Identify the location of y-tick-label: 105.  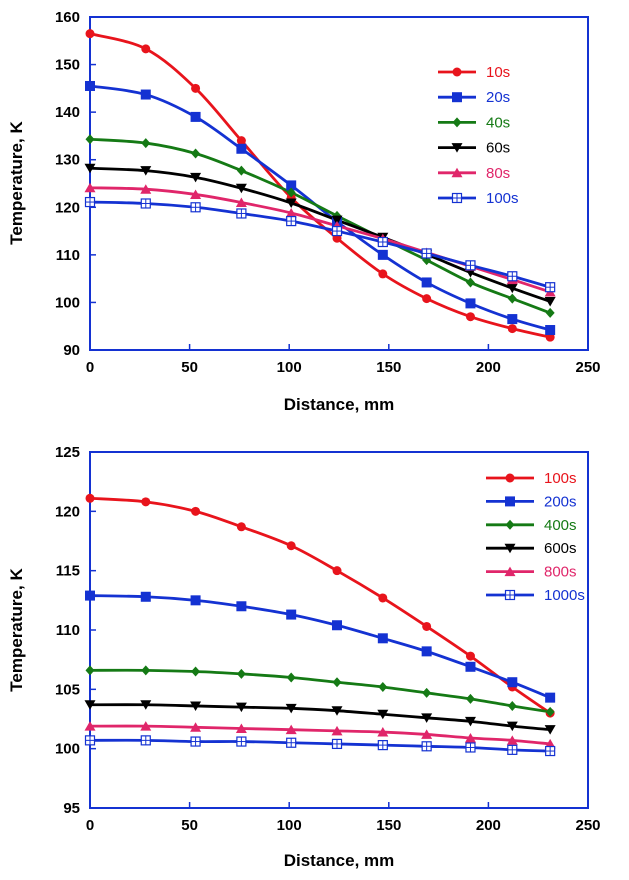
(67, 689).